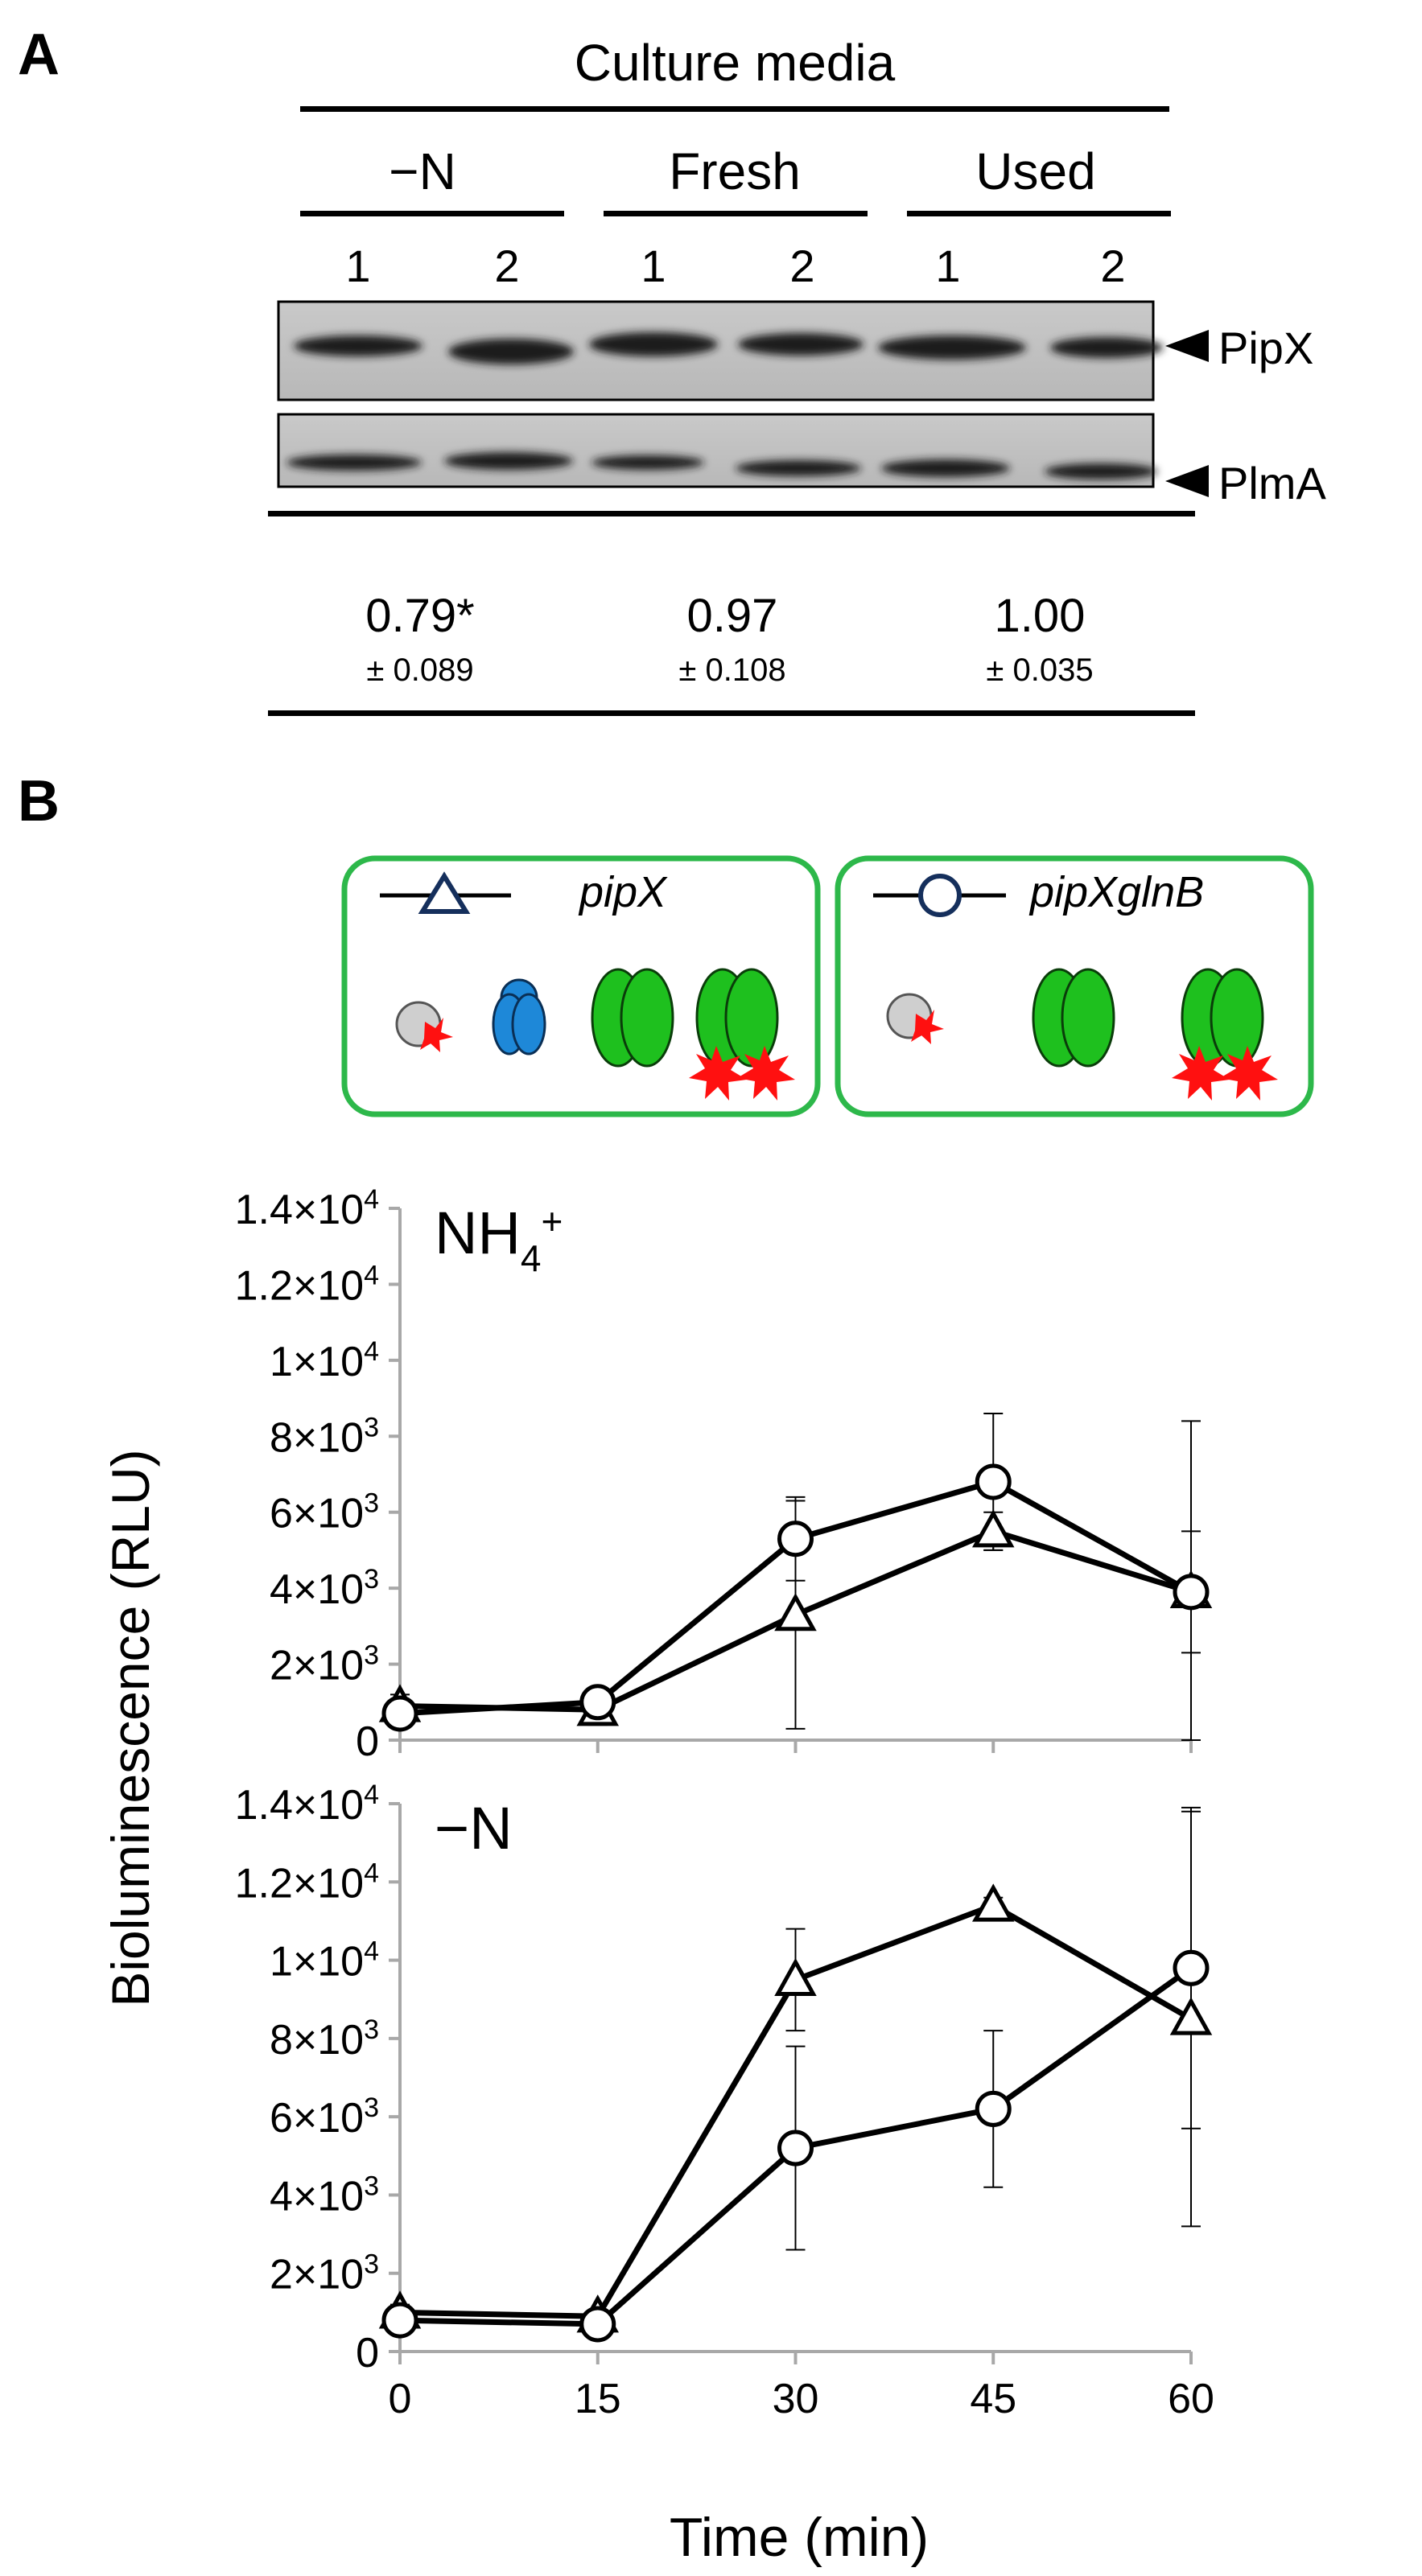 The height and width of the screenshot is (2576, 1422). I want to click on y-axis-label: Bioluminescence (RLU), so click(130, 1727).